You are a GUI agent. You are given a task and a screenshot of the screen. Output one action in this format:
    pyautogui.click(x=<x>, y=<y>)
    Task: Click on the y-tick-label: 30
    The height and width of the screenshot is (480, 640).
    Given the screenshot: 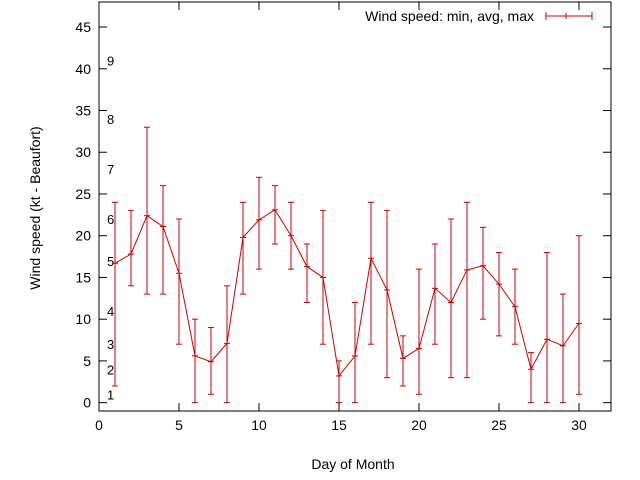 What is the action you would take?
    pyautogui.click(x=83, y=152)
    